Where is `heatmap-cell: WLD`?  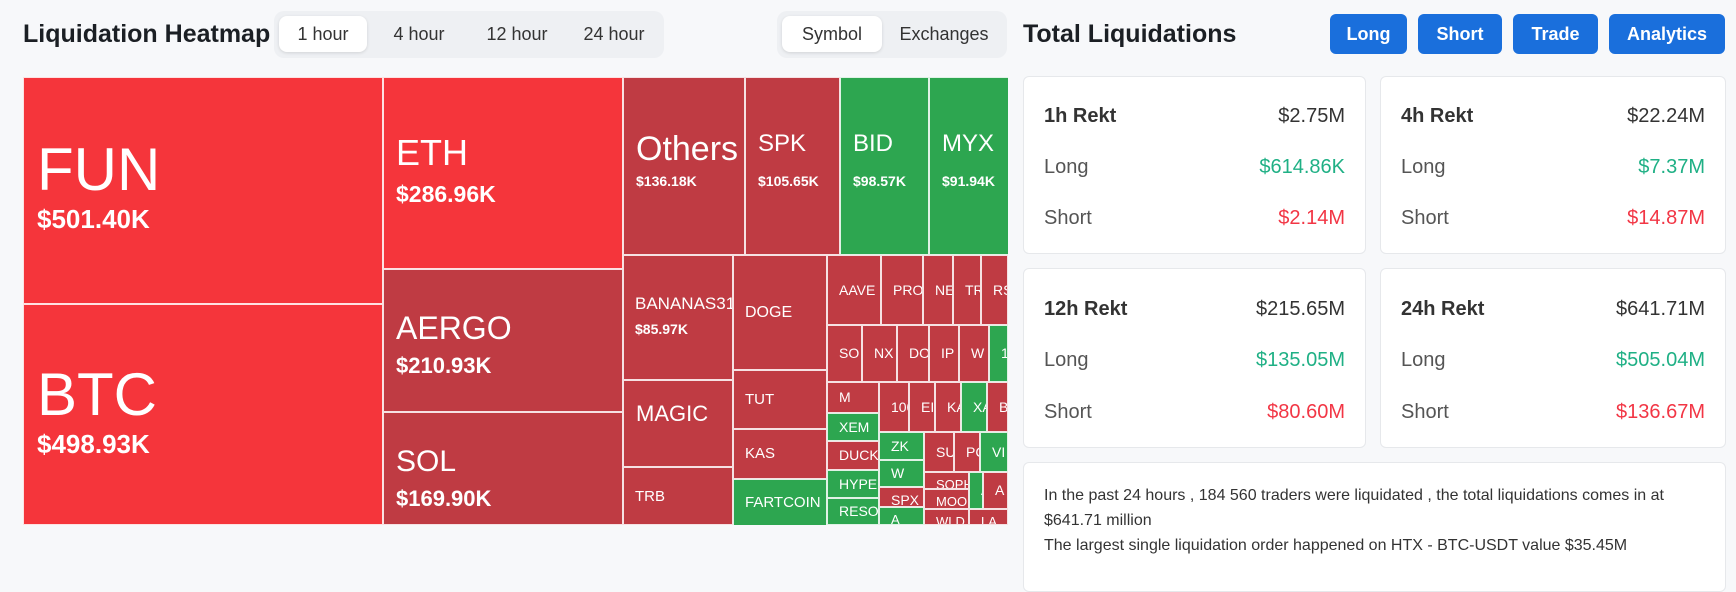
heatmap-cell: WLD is located at coordinates (946, 517).